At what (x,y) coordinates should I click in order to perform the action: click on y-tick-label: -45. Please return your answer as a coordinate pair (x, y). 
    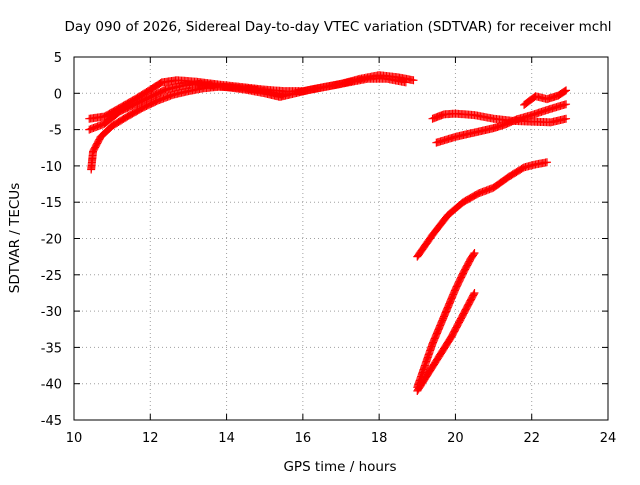
    Looking at the image, I should click on (51, 421).